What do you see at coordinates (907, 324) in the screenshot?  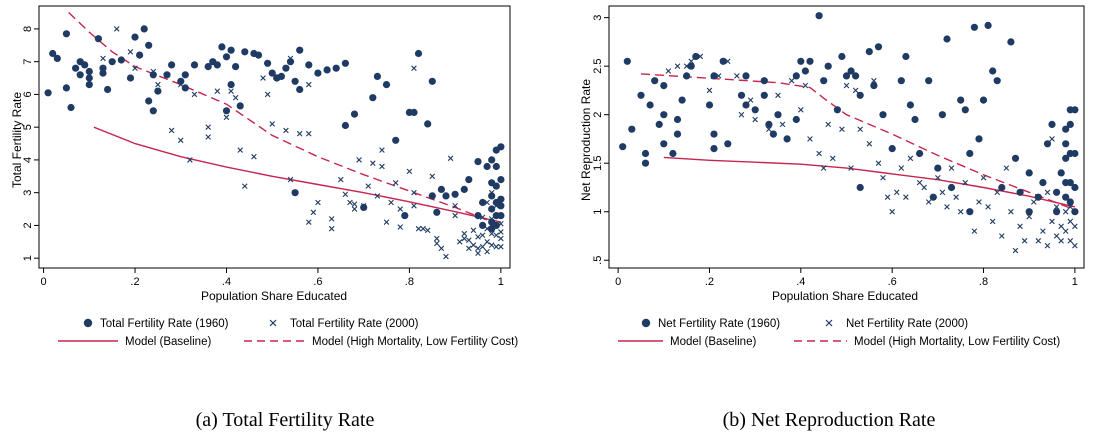 I see `legend-label-2000-b: Net Fertility Rate (2000)` at bounding box center [907, 324].